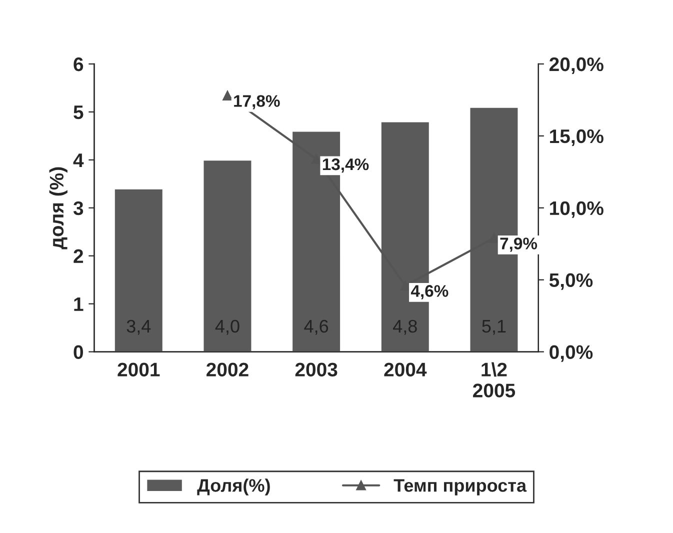 This screenshot has height=533, width=673. I want to click on legend-label: Темп прироста, so click(460, 487).